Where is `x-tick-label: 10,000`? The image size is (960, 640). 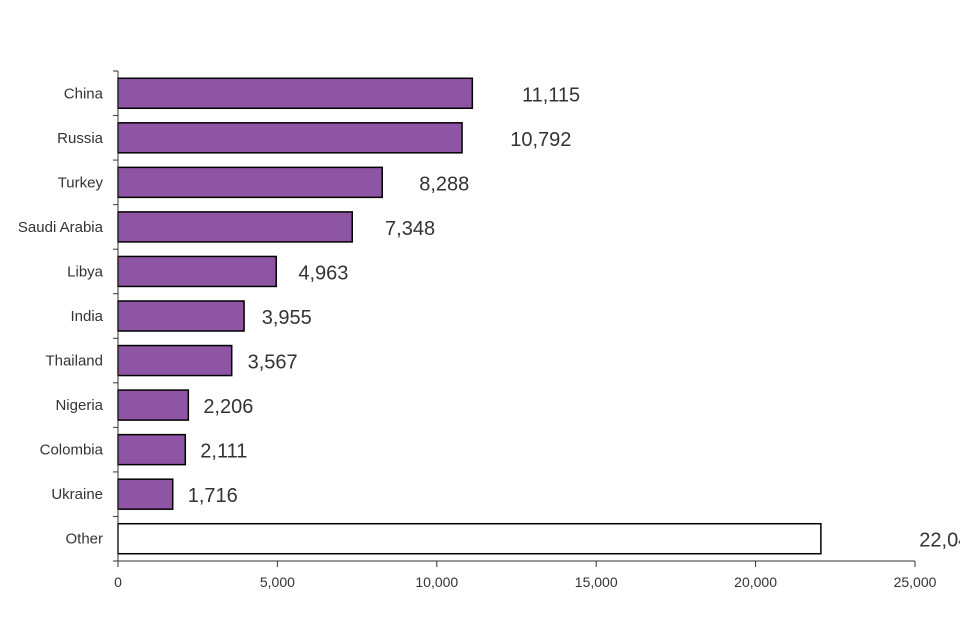 x-tick-label: 10,000 is located at coordinates (436, 582).